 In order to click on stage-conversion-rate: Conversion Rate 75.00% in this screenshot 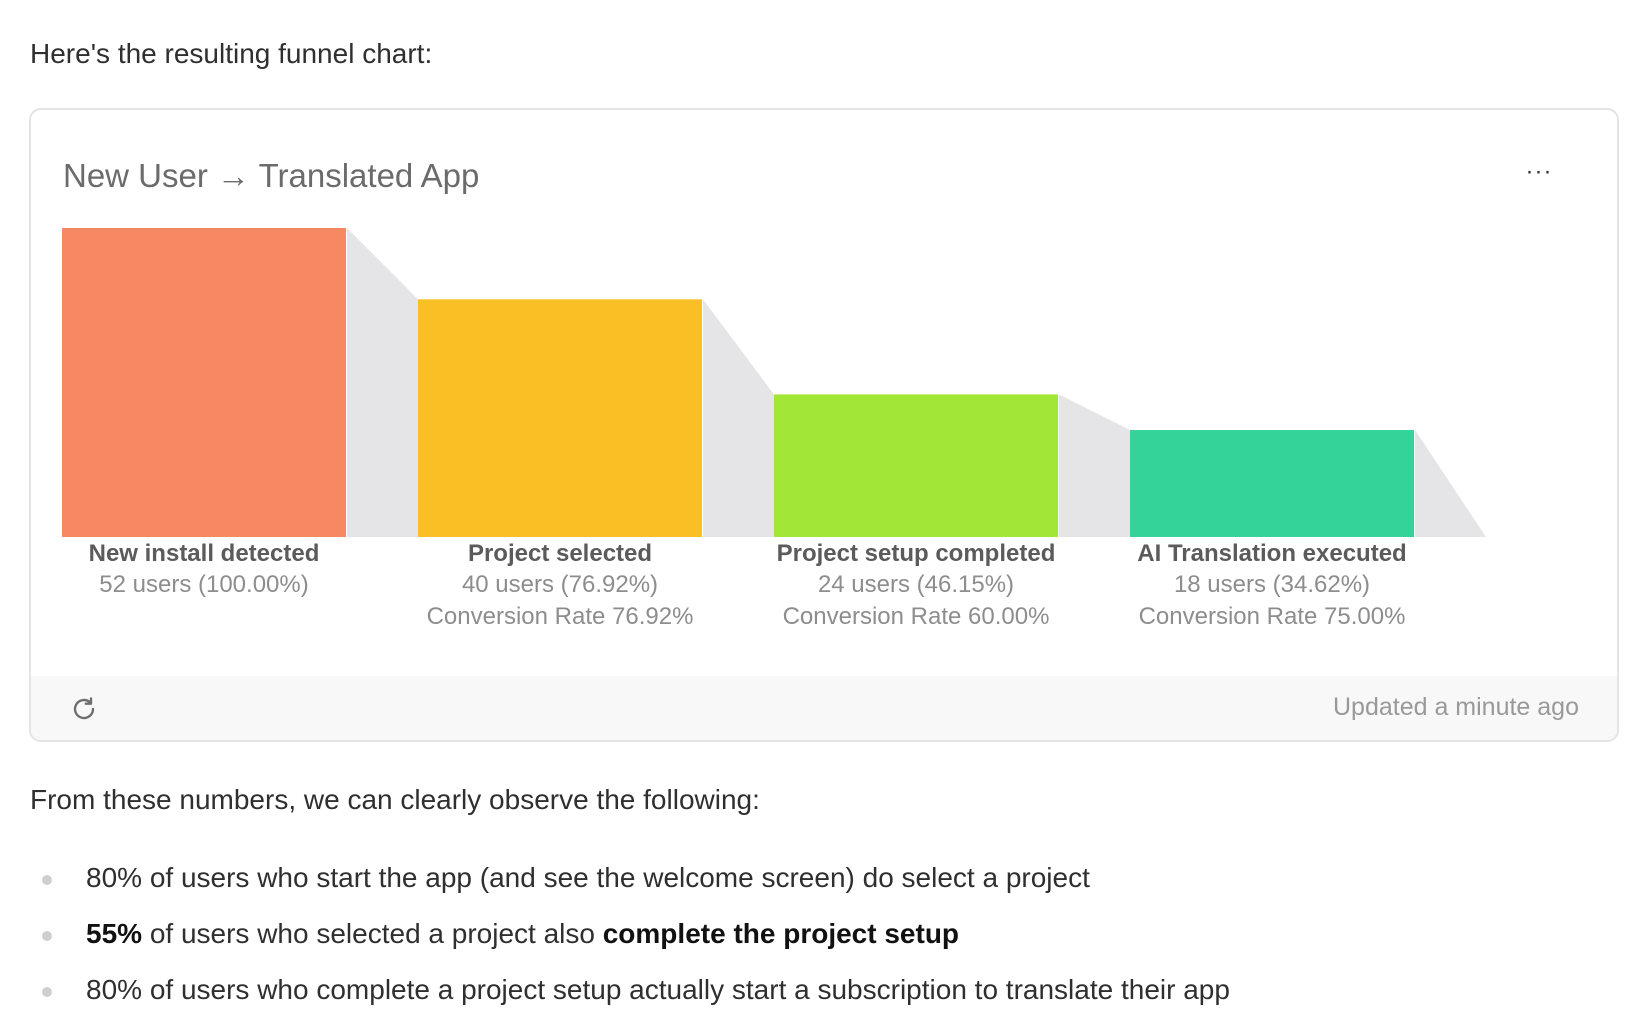, I will do `click(1272, 616)`.